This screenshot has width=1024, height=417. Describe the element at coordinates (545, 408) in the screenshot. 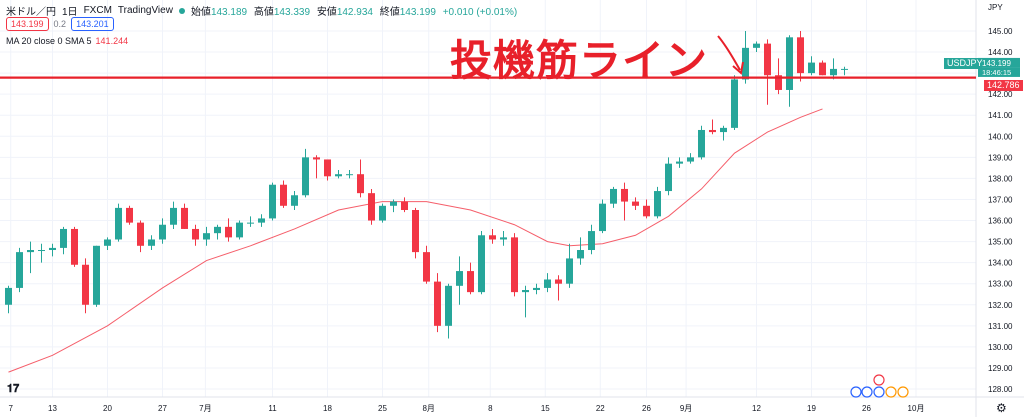

I see `x-tick-label: 15` at that location.